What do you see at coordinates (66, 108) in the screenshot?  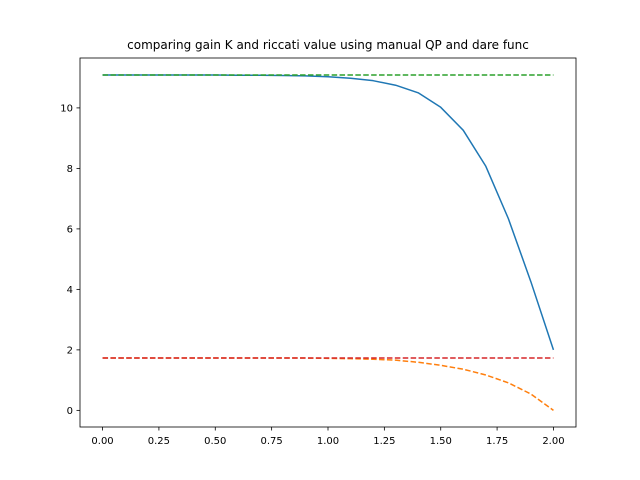 I see `y-tick-label: 10` at bounding box center [66, 108].